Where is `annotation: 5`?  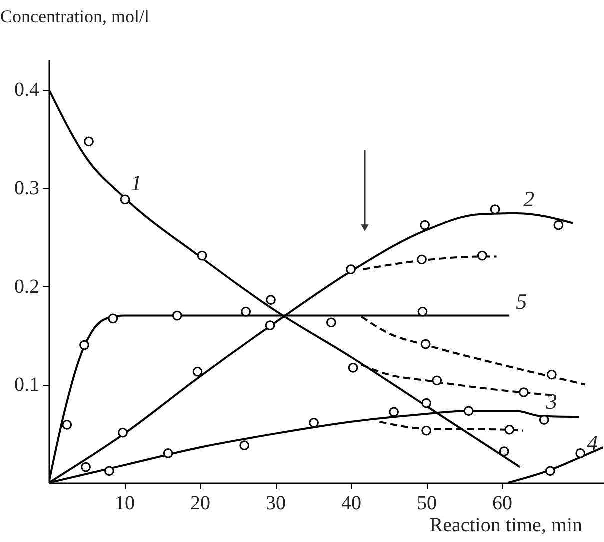 annotation: 5 is located at coordinates (522, 301).